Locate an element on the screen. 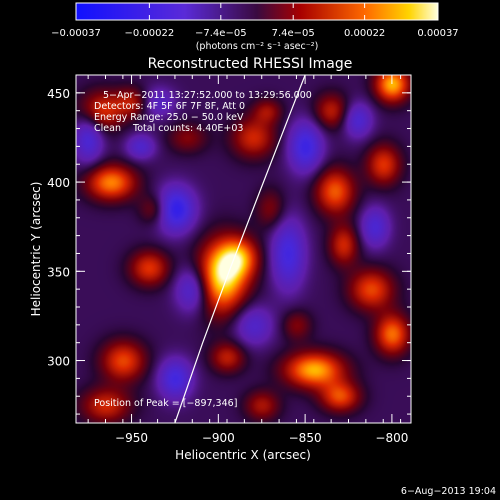  x-tick-label: −850 is located at coordinates (305, 438).